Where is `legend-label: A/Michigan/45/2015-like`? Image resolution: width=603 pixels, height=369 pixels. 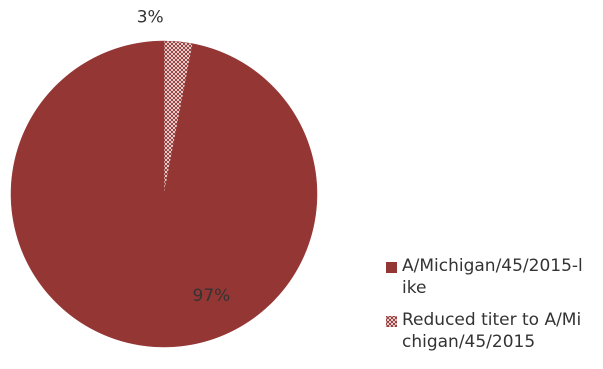
legend-label: A/Michigan/45/2015-like is located at coordinates (492, 277).